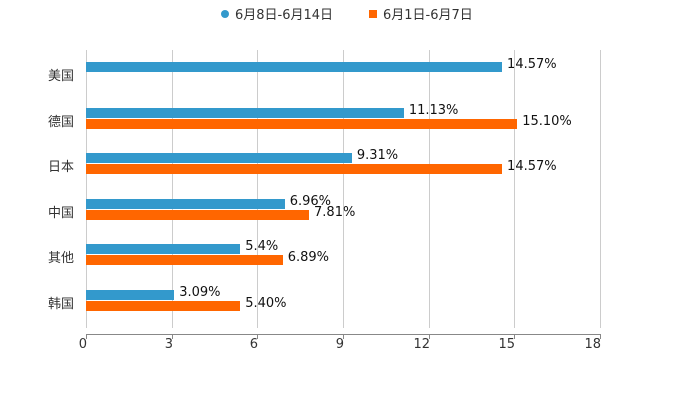 The height and width of the screenshot is (400, 700). Describe the element at coordinates (339, 344) in the screenshot. I see `axis-tick-label: 9` at that location.